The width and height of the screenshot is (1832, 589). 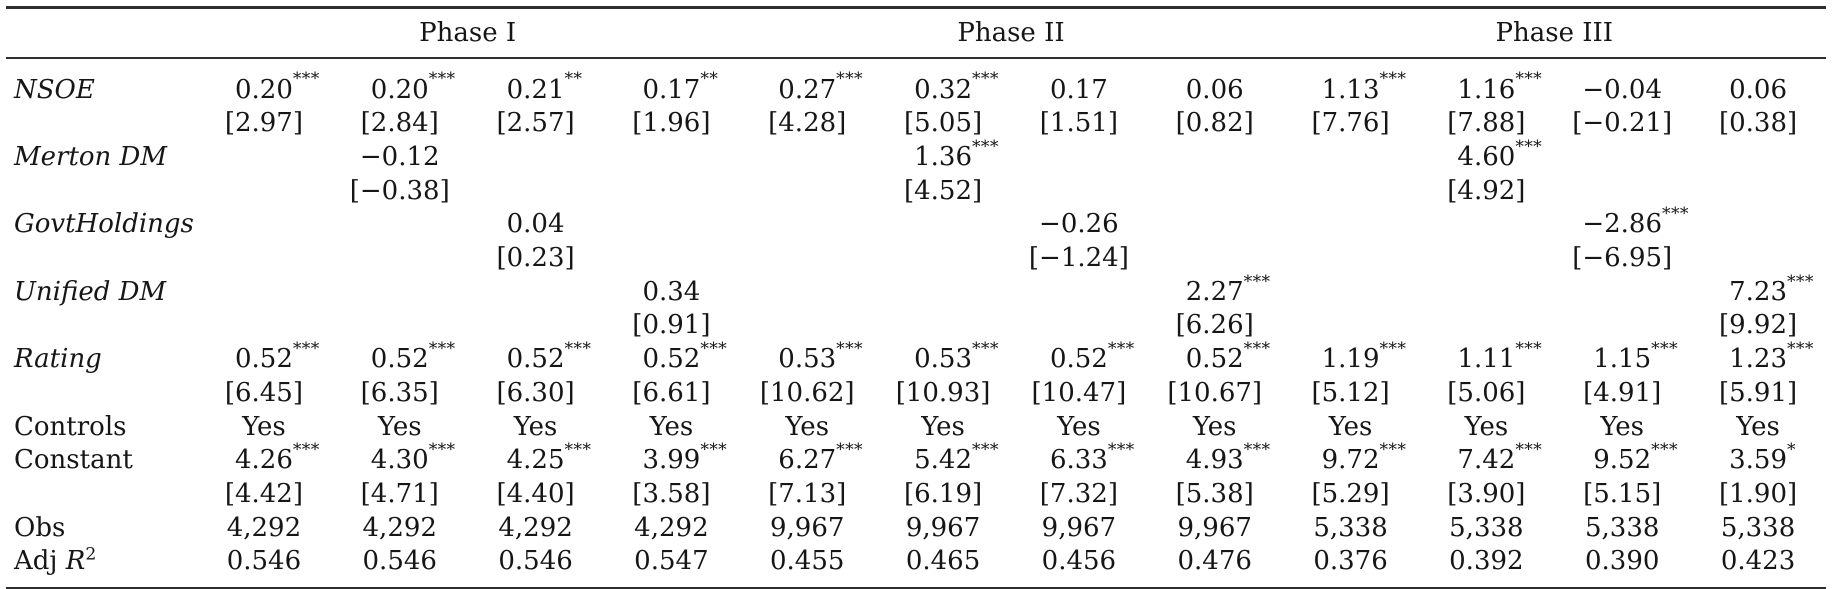 I want to click on cell-value: 0.53 ***, so click(x=820, y=357).